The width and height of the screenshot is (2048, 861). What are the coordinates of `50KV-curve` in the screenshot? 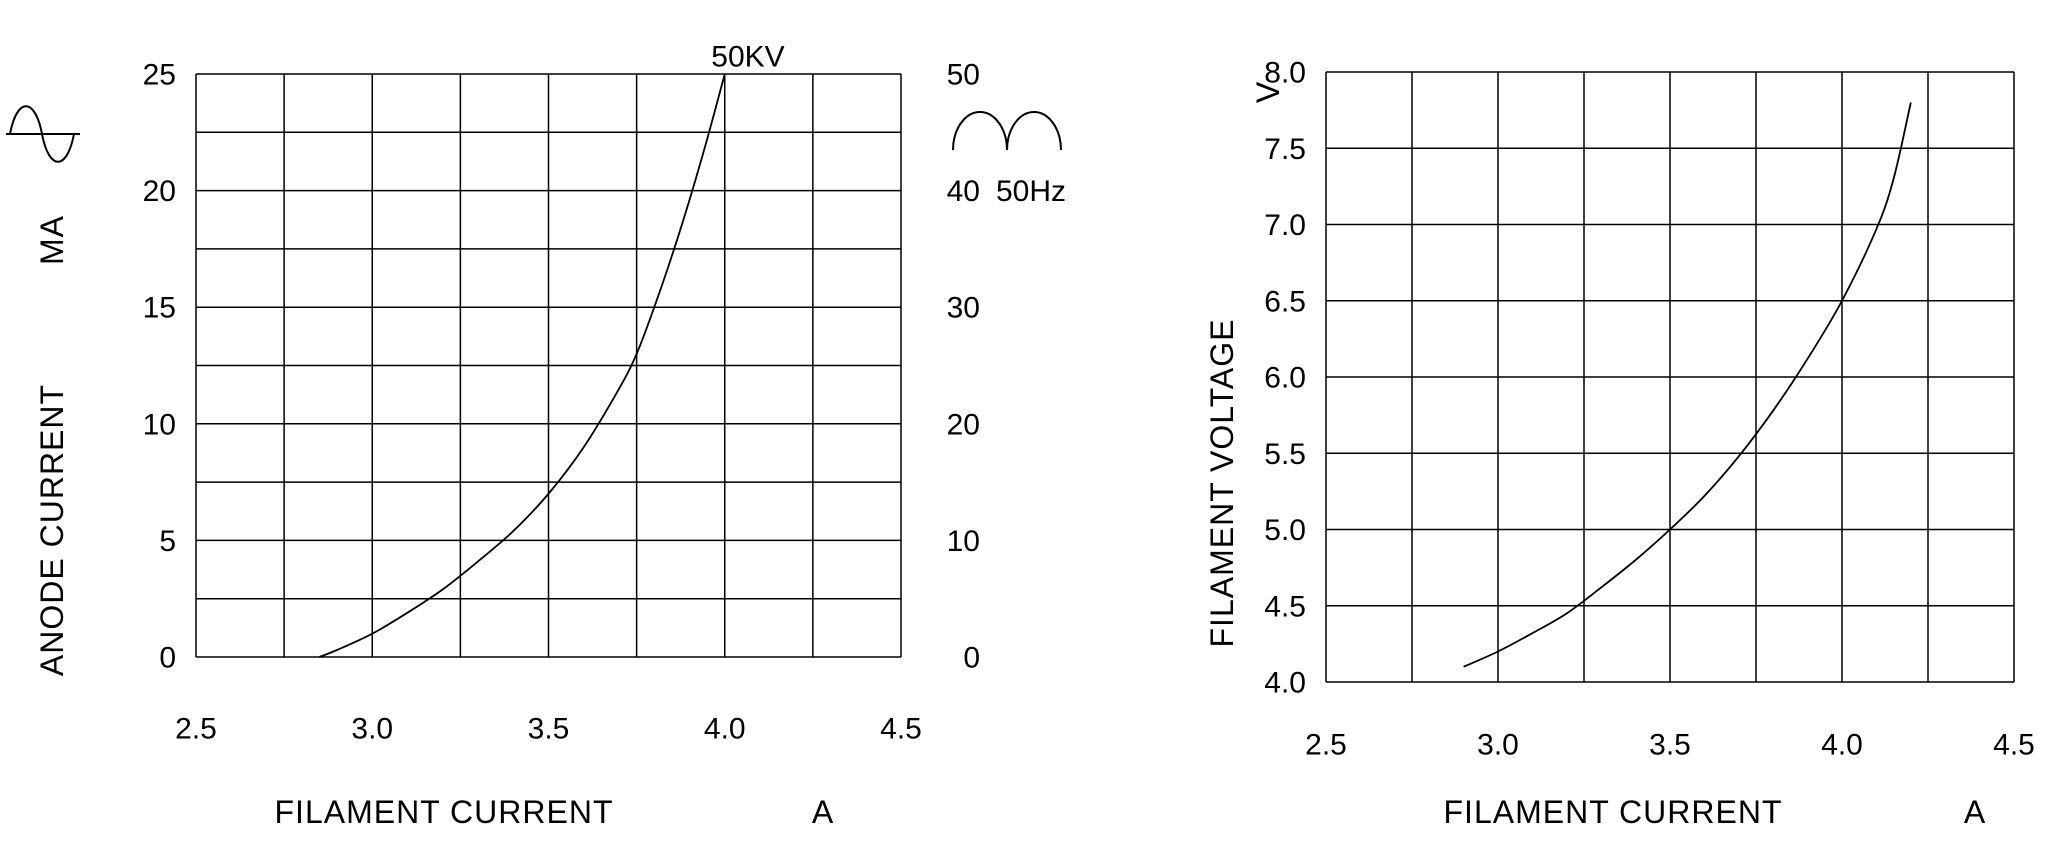 It's located at (522, 365).